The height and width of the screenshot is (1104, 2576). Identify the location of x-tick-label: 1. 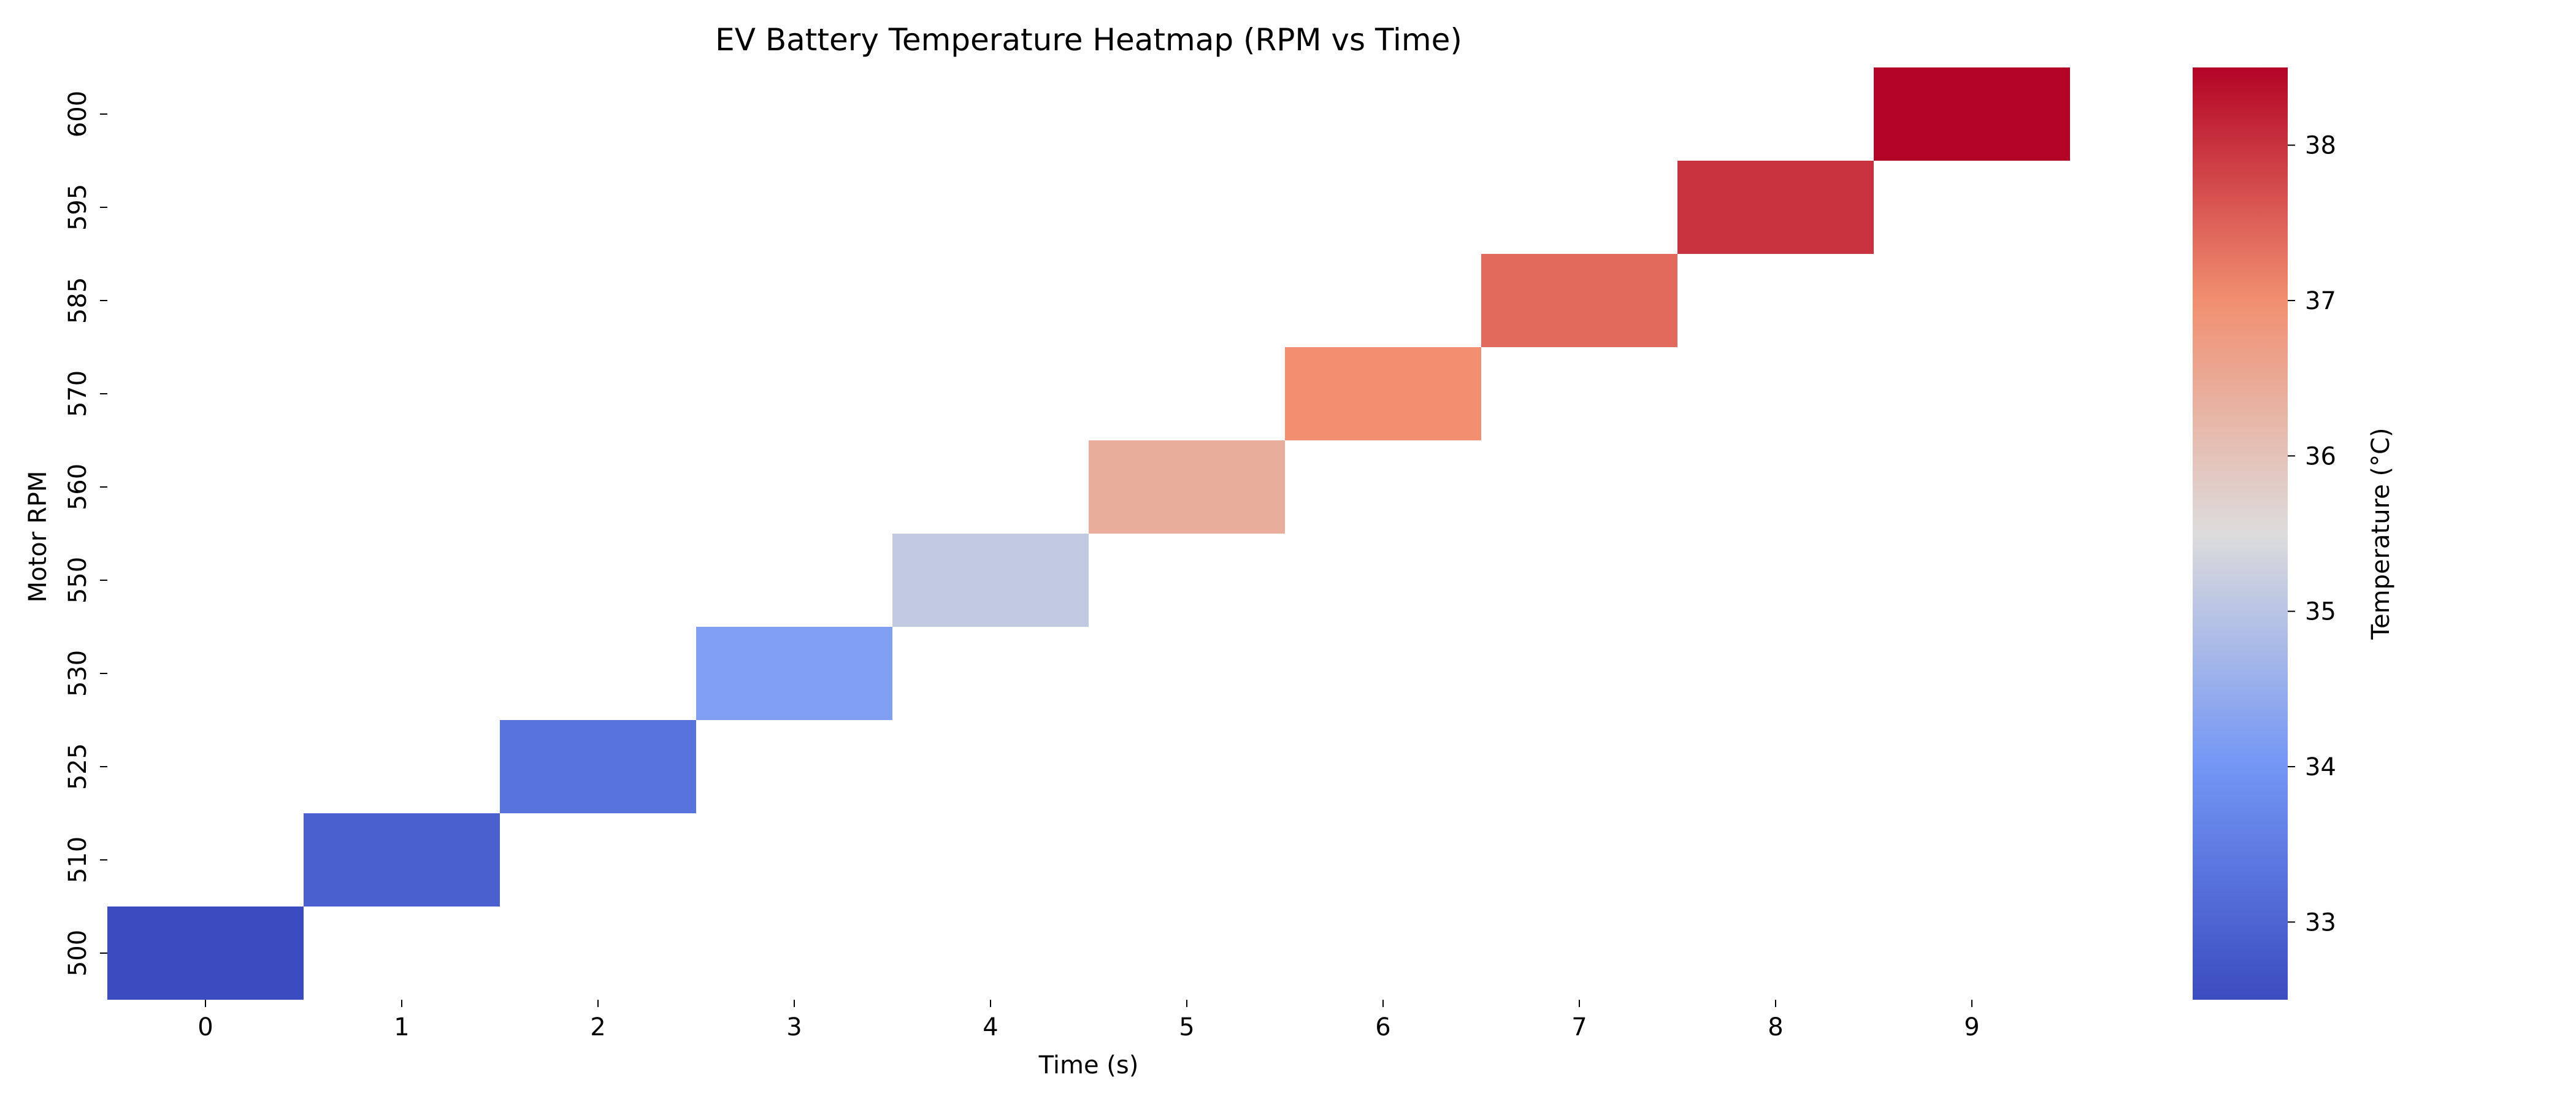
(401, 1027).